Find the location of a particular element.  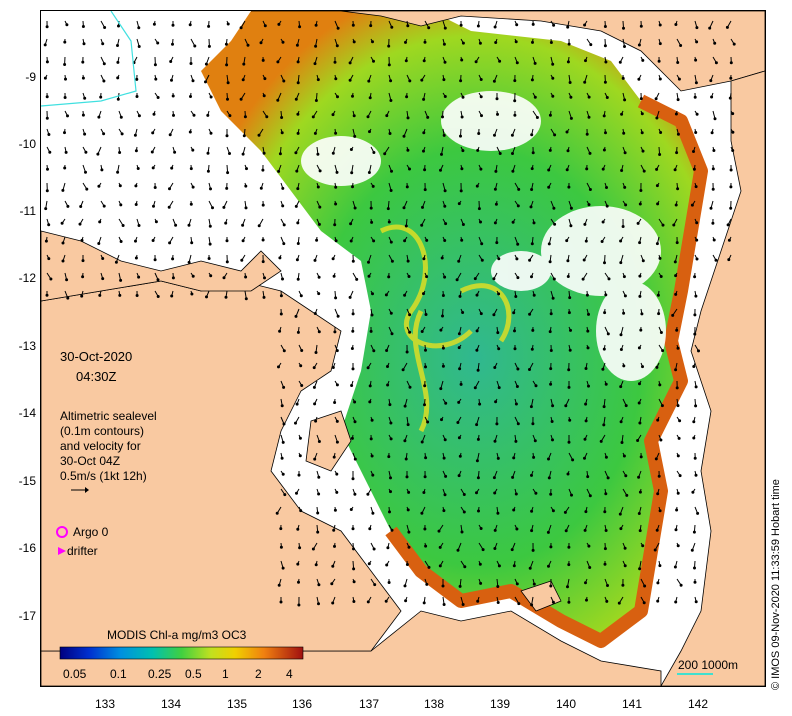

colorbar-title: MODIS Chl-a mg/m3 OC3 is located at coordinates (177, 635).